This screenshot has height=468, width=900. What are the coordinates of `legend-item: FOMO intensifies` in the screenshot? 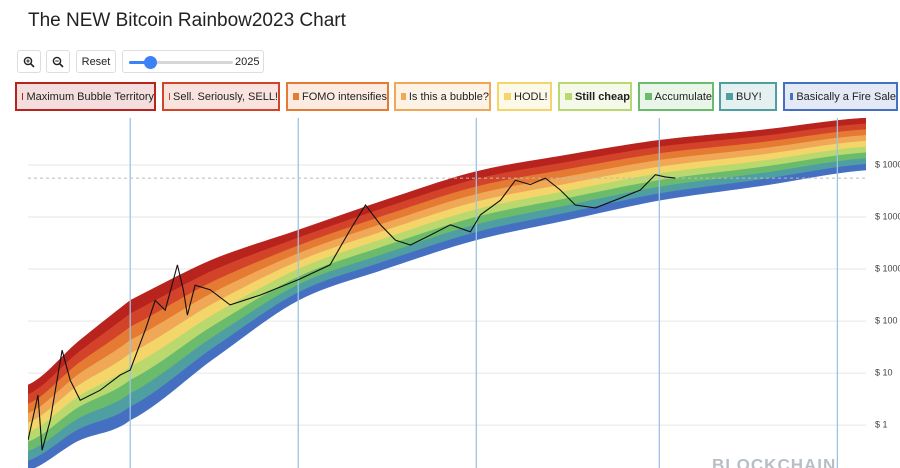 It's located at (337, 96).